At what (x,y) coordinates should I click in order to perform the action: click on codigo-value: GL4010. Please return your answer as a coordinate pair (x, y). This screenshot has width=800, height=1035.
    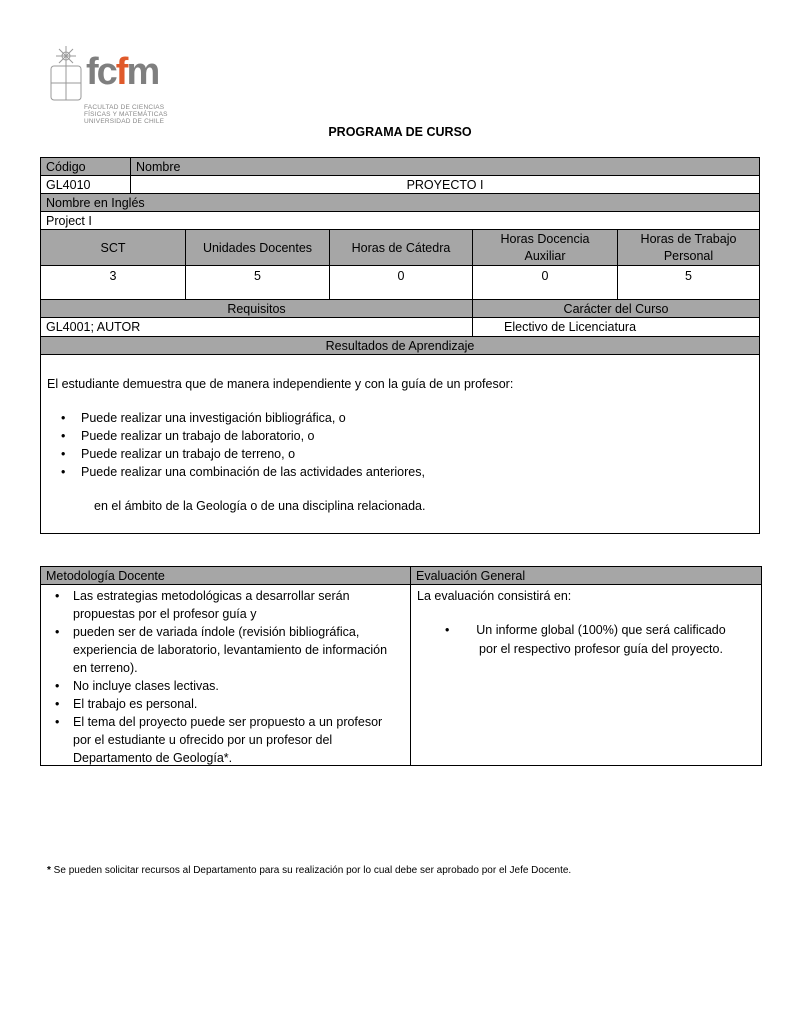
    Looking at the image, I should click on (85, 184).